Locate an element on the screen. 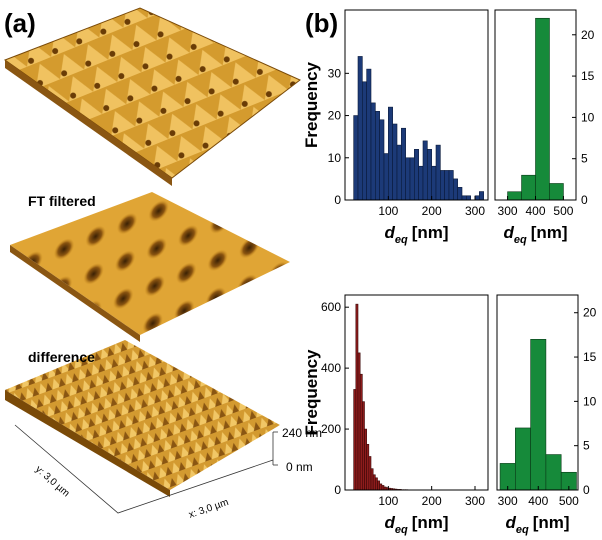  x-tick-label: 200 is located at coordinates (432, 501).